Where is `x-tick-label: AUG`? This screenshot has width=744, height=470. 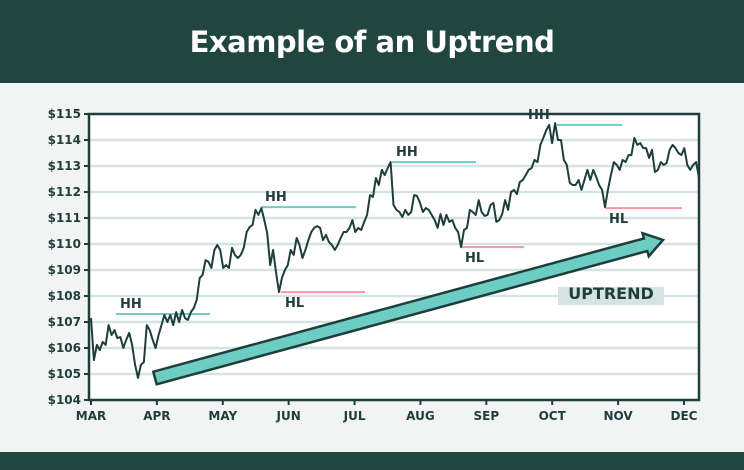
x-tick-label: AUG is located at coordinates (420, 416).